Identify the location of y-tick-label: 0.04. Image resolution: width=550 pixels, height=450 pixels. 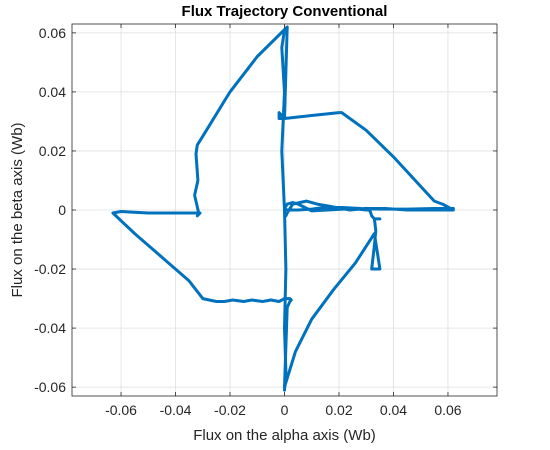
(52, 92).